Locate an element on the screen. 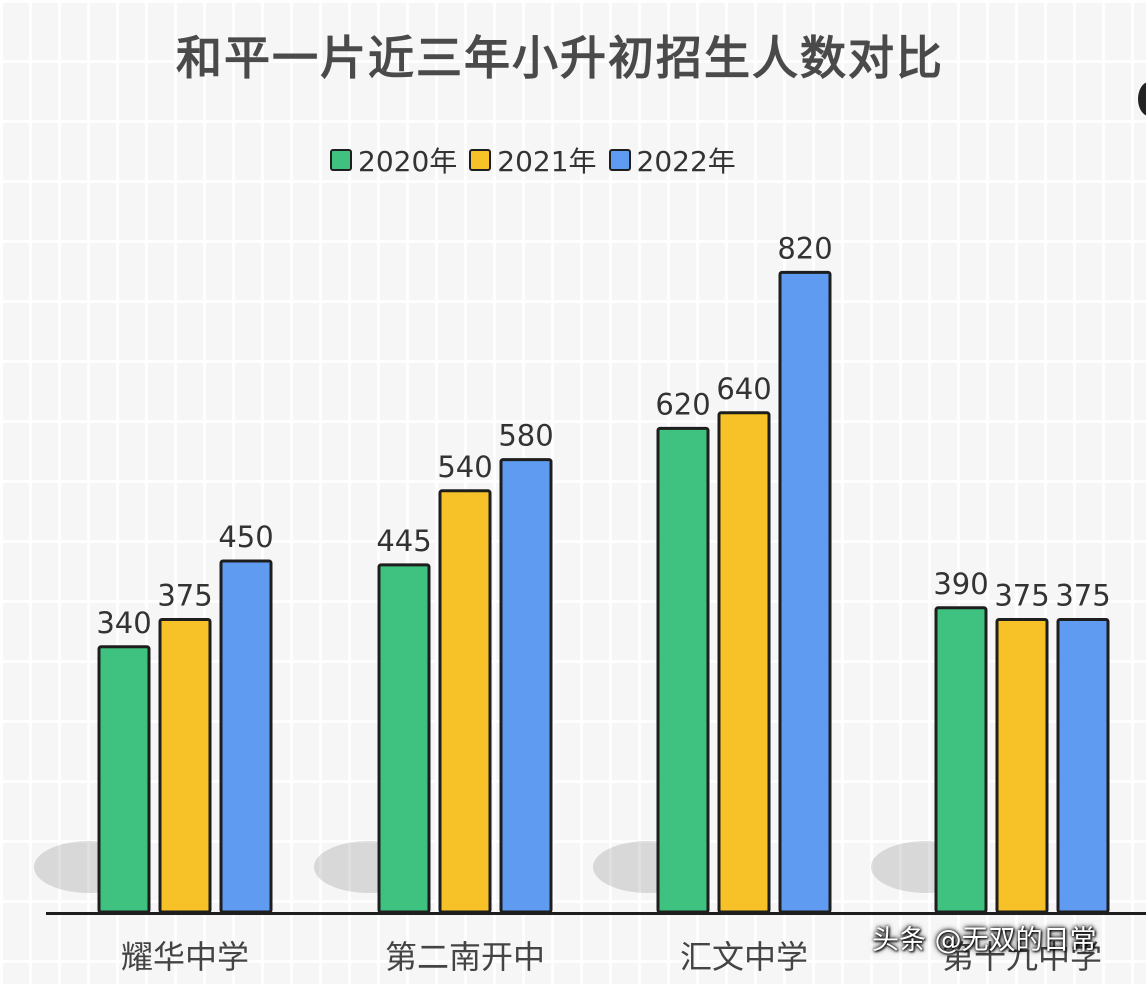 The width and height of the screenshot is (1146, 984). data-label-1-3: 375 is located at coordinates (1021, 596).